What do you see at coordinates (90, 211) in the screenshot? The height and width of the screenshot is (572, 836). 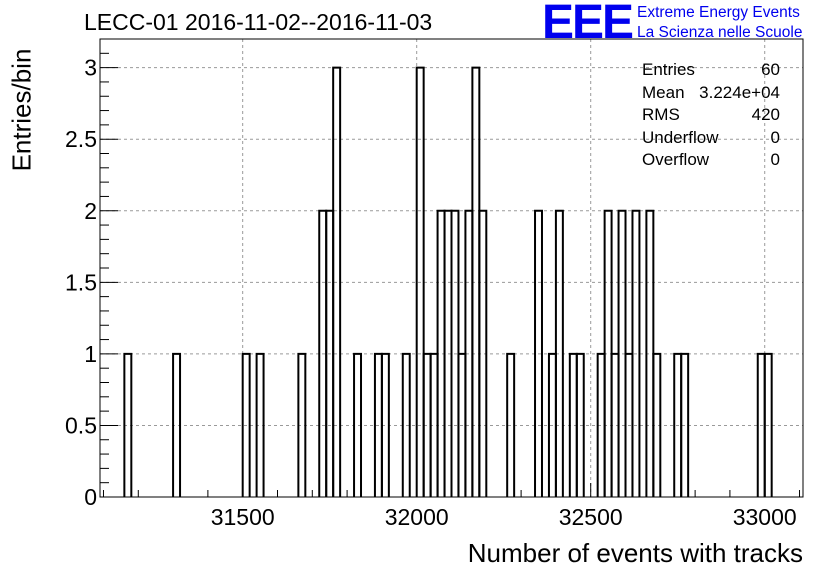 I see `y-tick-label: 2` at bounding box center [90, 211].